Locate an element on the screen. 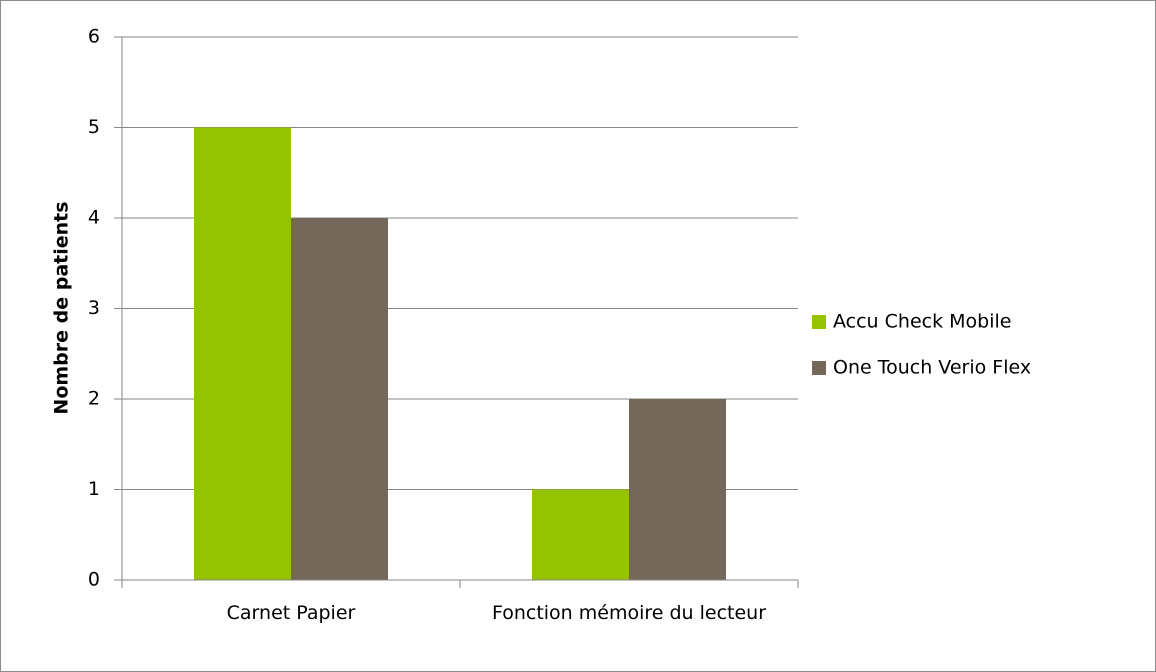 This screenshot has height=672, width=1156. legend-label: Accu Check Mobile is located at coordinates (922, 322).